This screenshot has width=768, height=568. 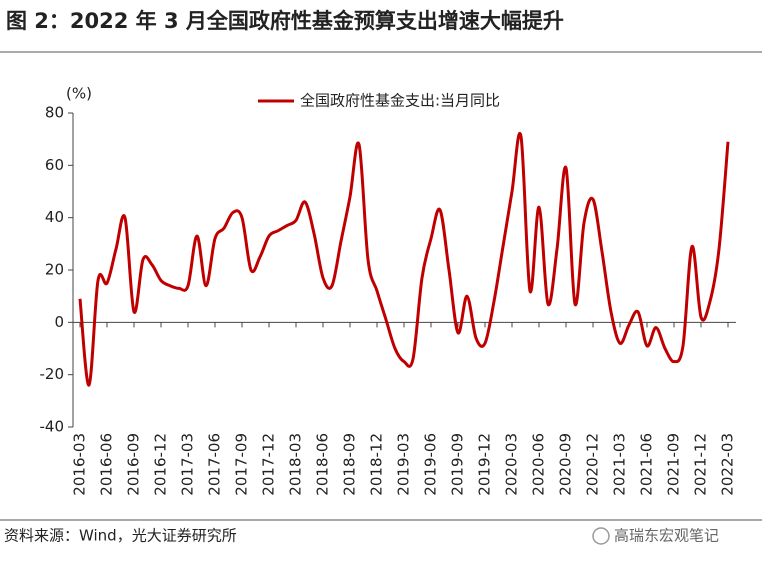 What do you see at coordinates (593, 464) in the screenshot?
I see `x-tick-label: 2020-12` at bounding box center [593, 464].